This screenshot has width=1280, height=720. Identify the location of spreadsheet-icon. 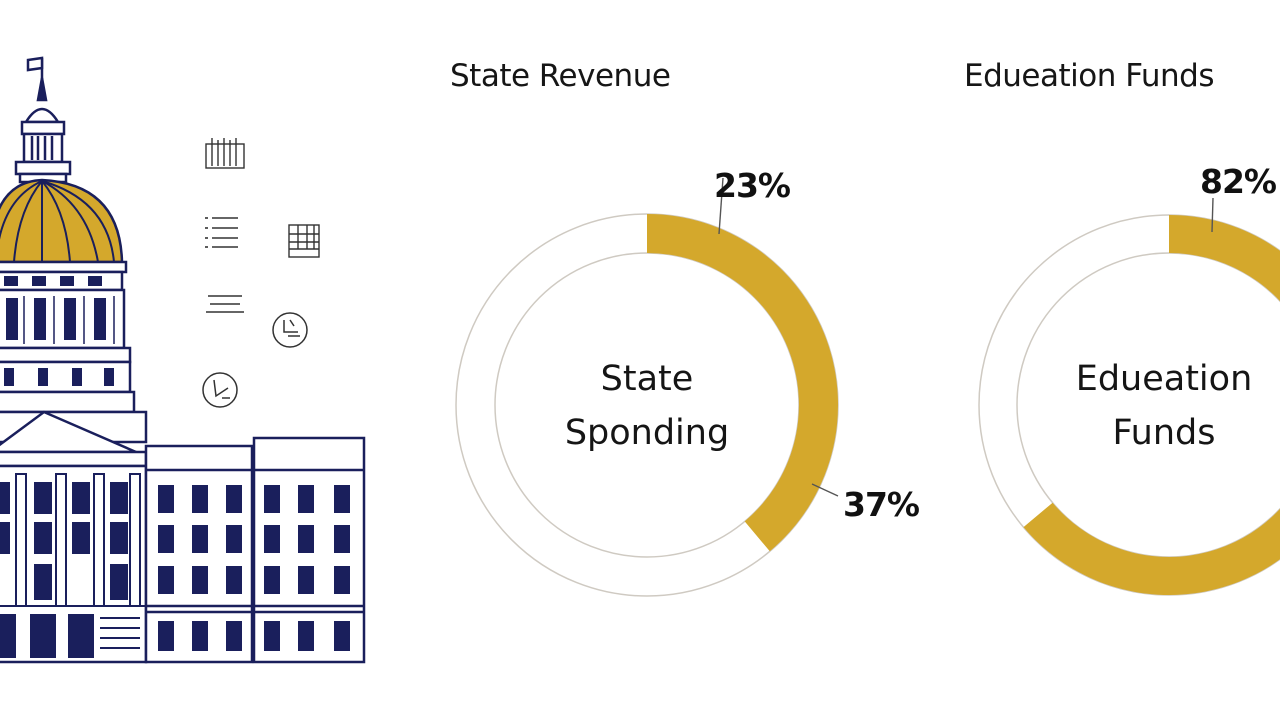
(304, 241).